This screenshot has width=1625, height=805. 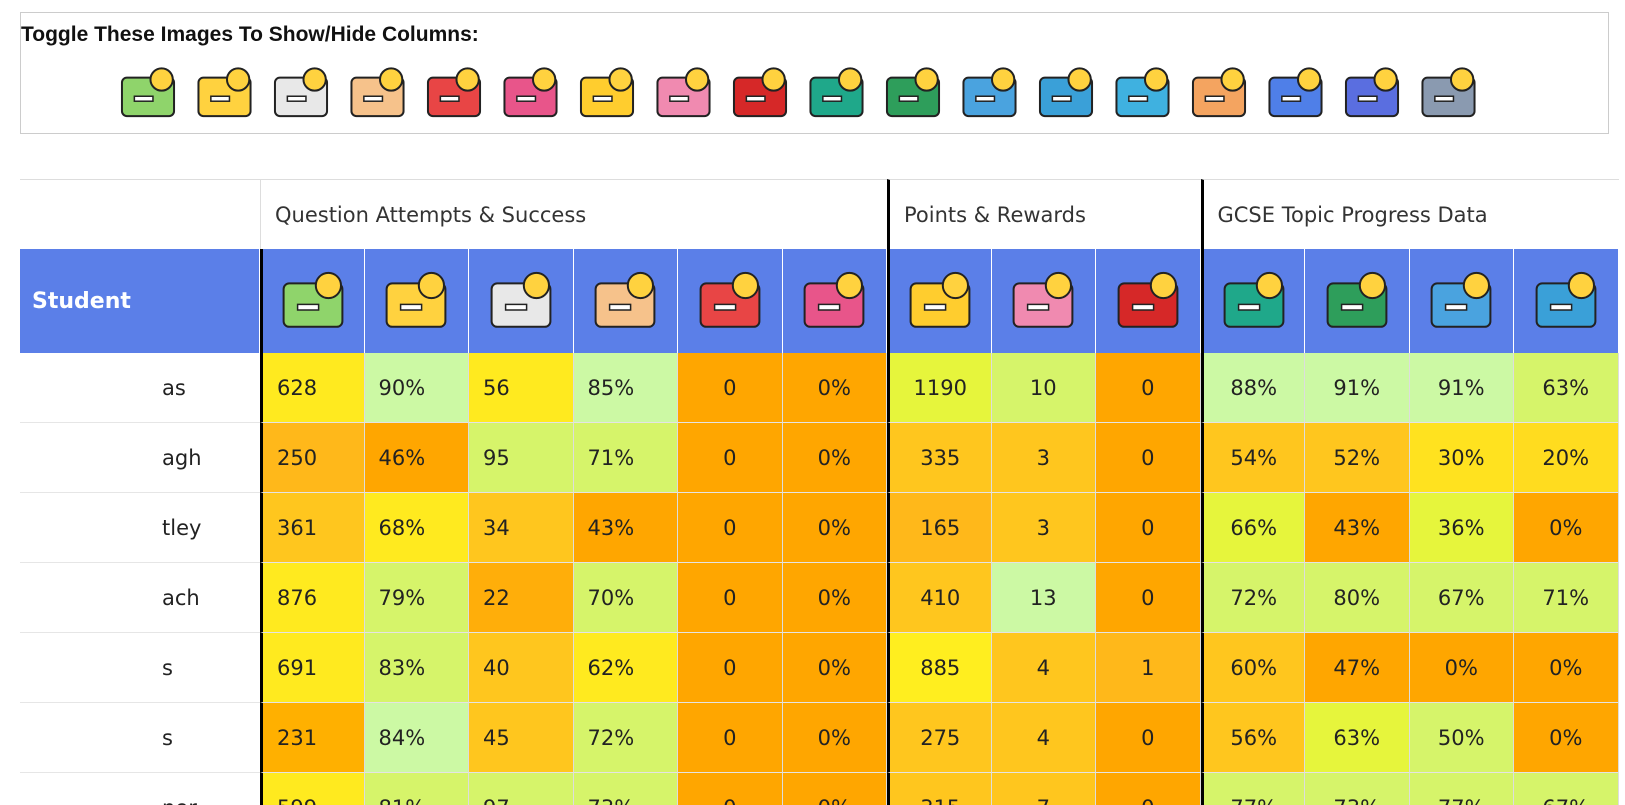 I want to click on score-cell: 315, so click(x=939, y=789).